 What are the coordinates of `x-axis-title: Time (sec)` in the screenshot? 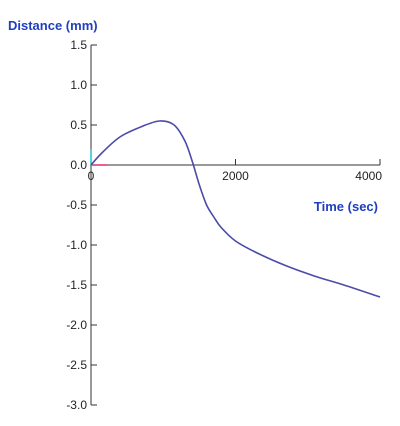 It's located at (346, 206).